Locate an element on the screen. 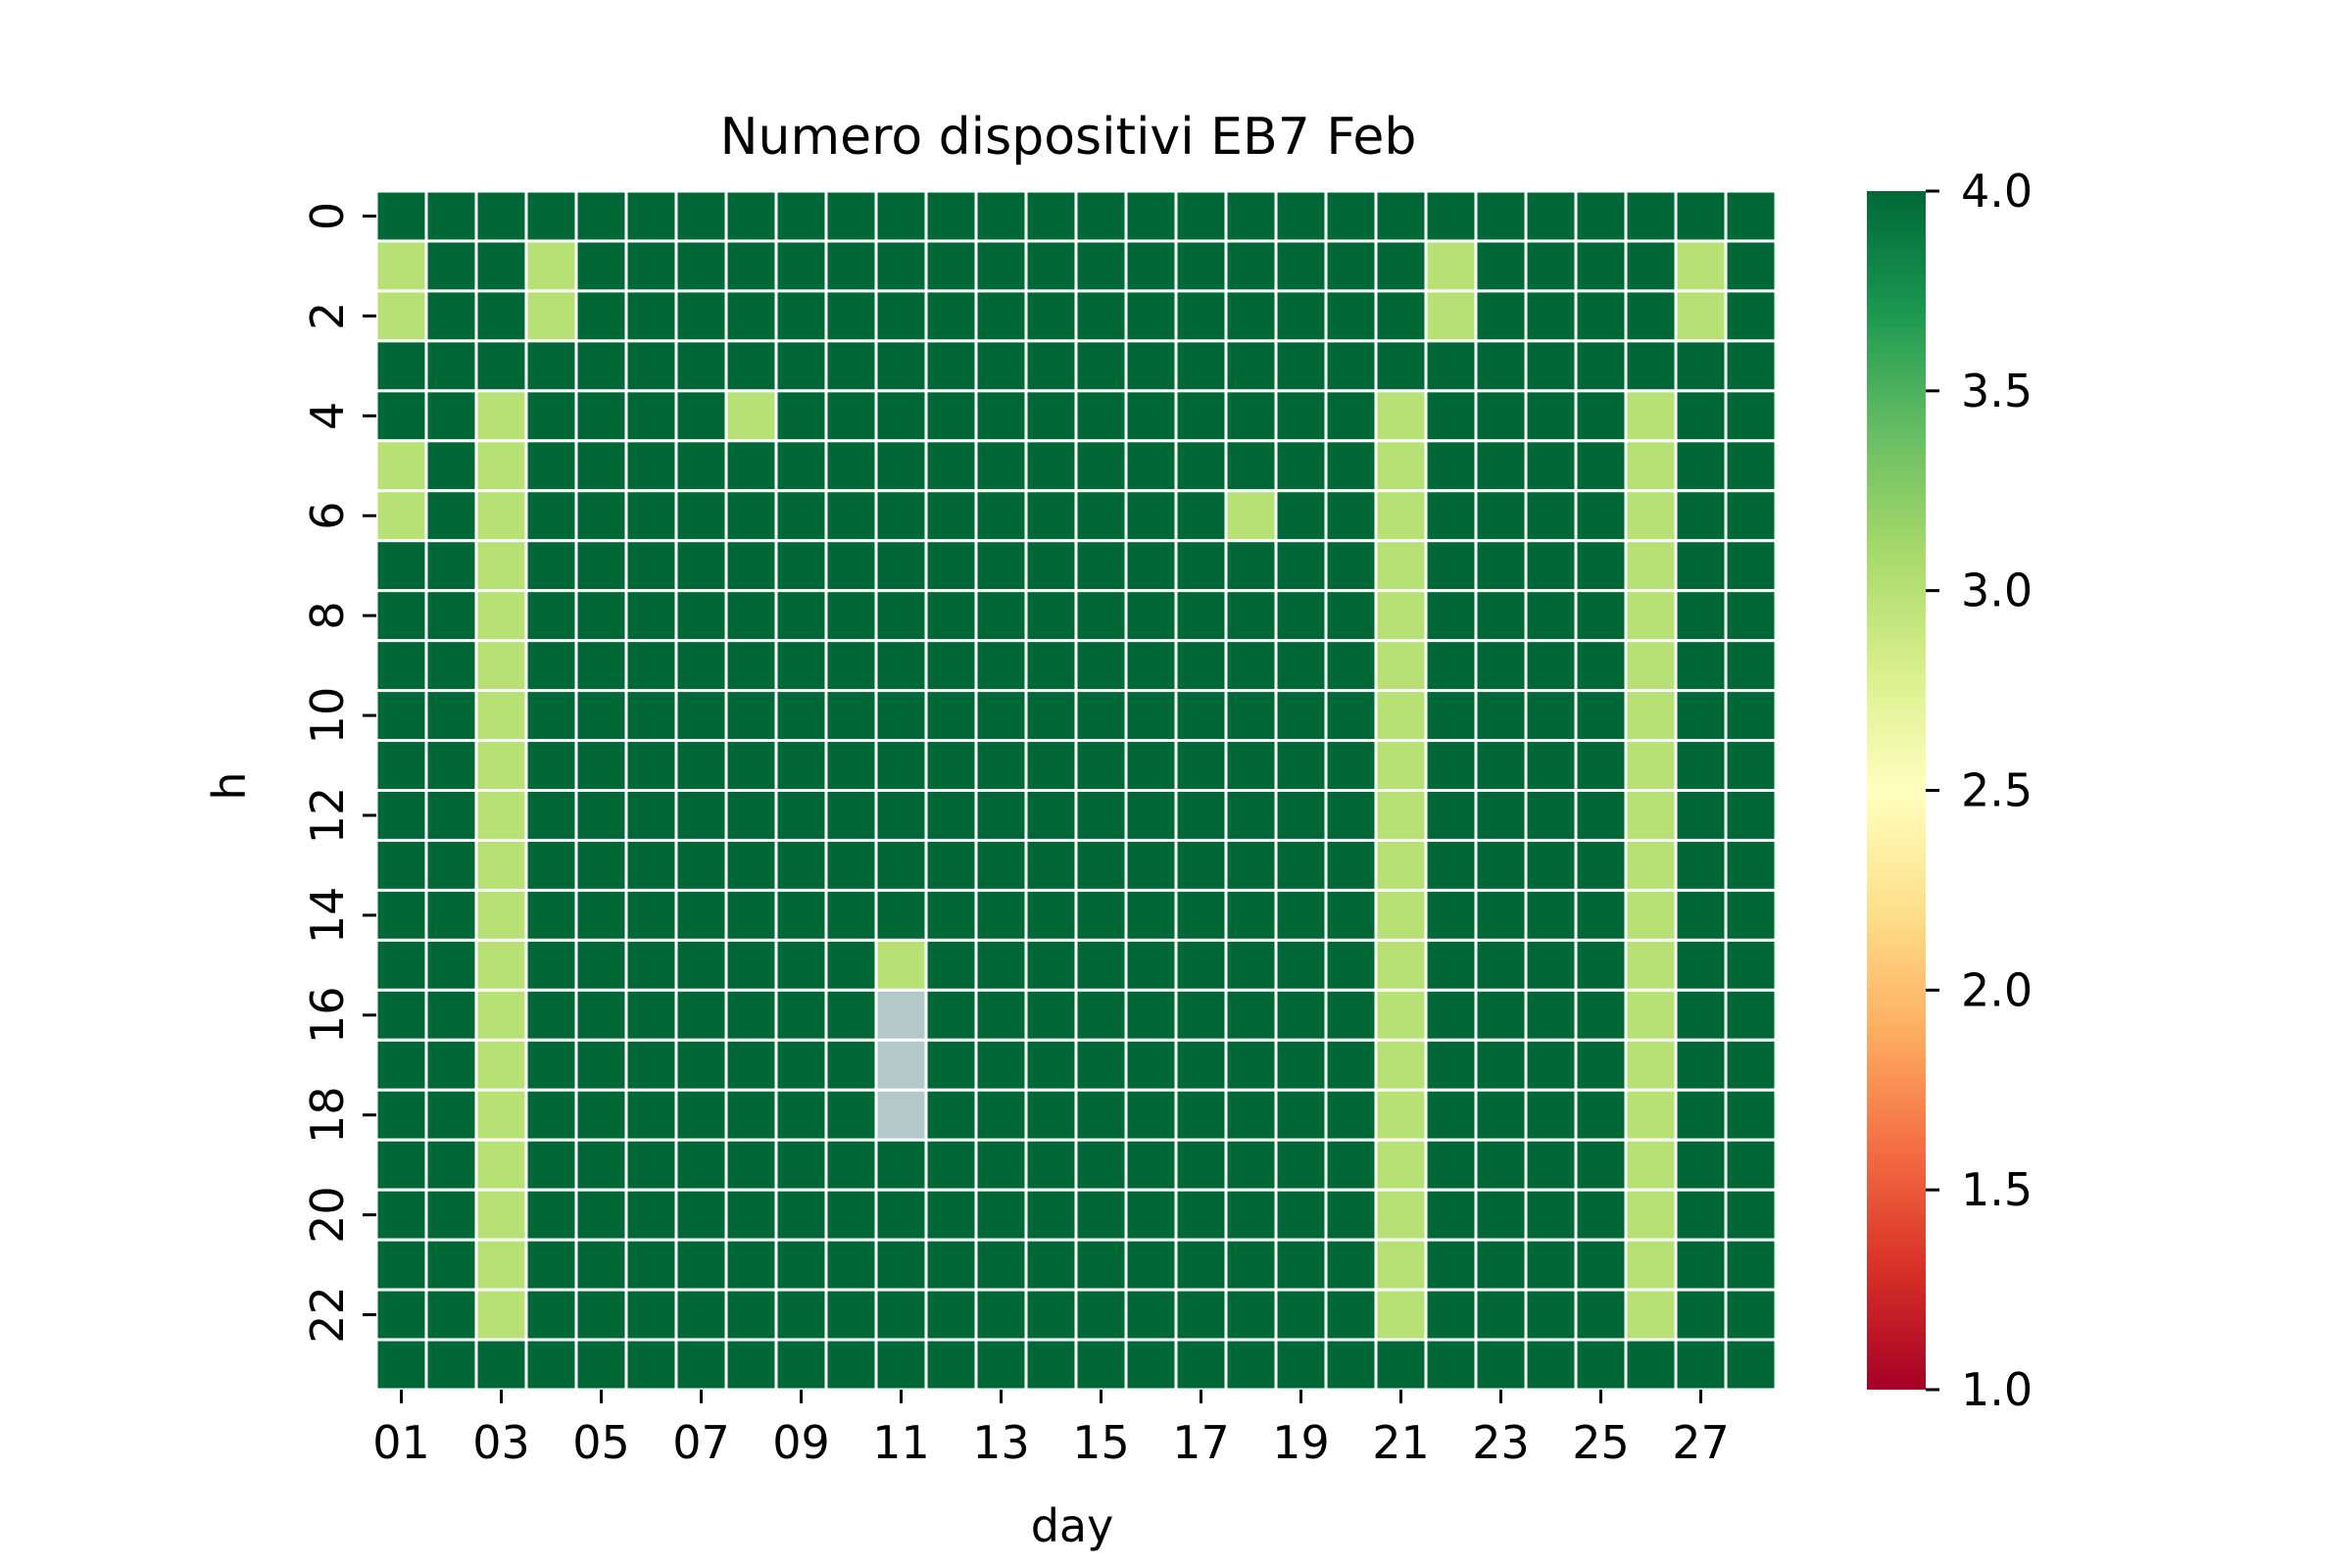 Image resolution: width=2352 pixels, height=1568 pixels. y-tick-label: 10 is located at coordinates (327, 716).